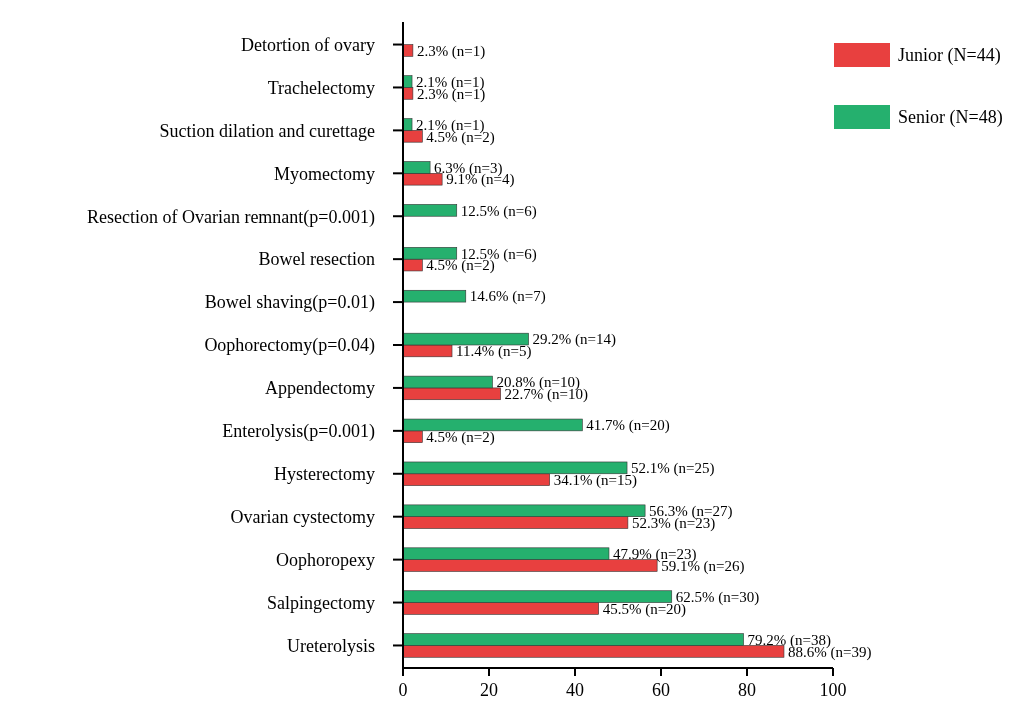 This screenshot has width=1025, height=713. What do you see at coordinates (331, 645) in the screenshot?
I see `y-tick-label: Ureterolysis` at bounding box center [331, 645].